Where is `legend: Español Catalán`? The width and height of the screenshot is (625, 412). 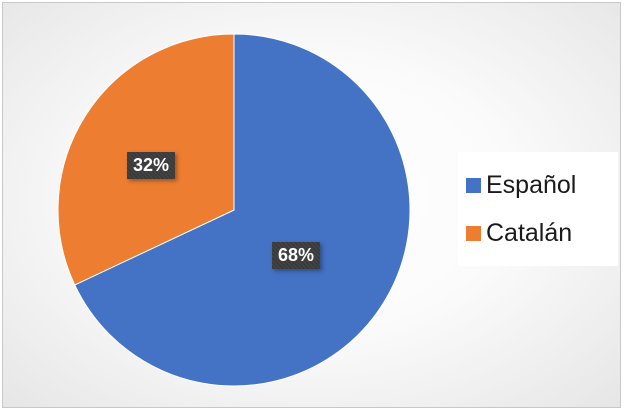 legend: Español Catalán is located at coordinates (538, 209).